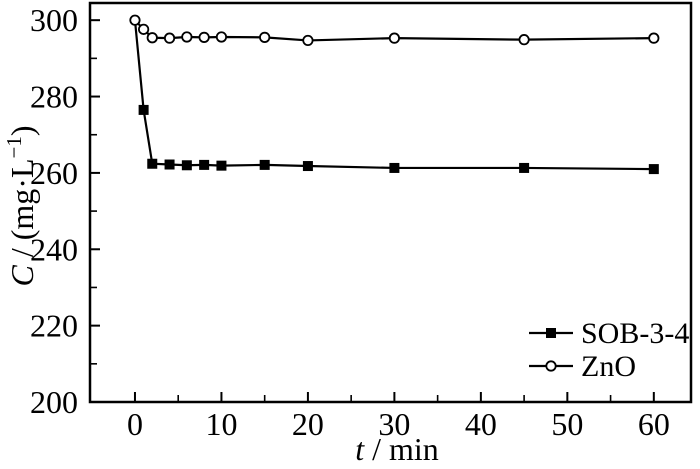  What do you see at coordinates (394, 396) in the screenshot?
I see `x-axis-ticks` at bounding box center [394, 396].